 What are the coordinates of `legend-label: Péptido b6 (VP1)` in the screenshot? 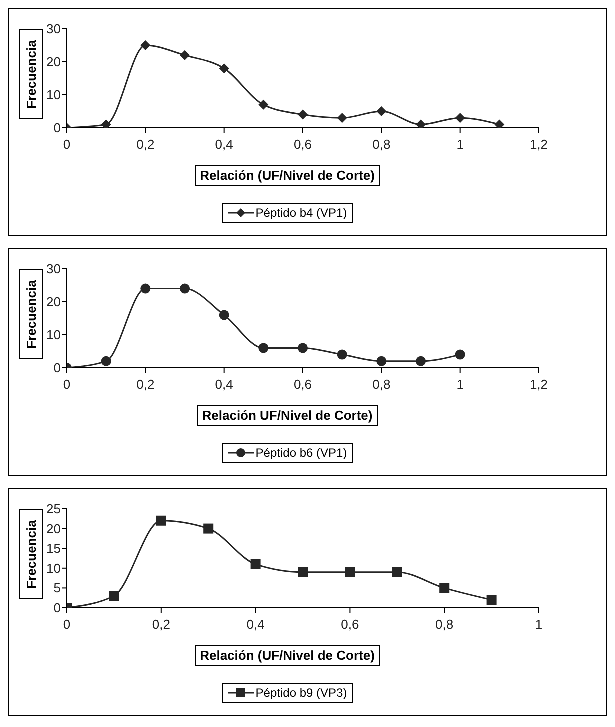 It's located at (302, 453).